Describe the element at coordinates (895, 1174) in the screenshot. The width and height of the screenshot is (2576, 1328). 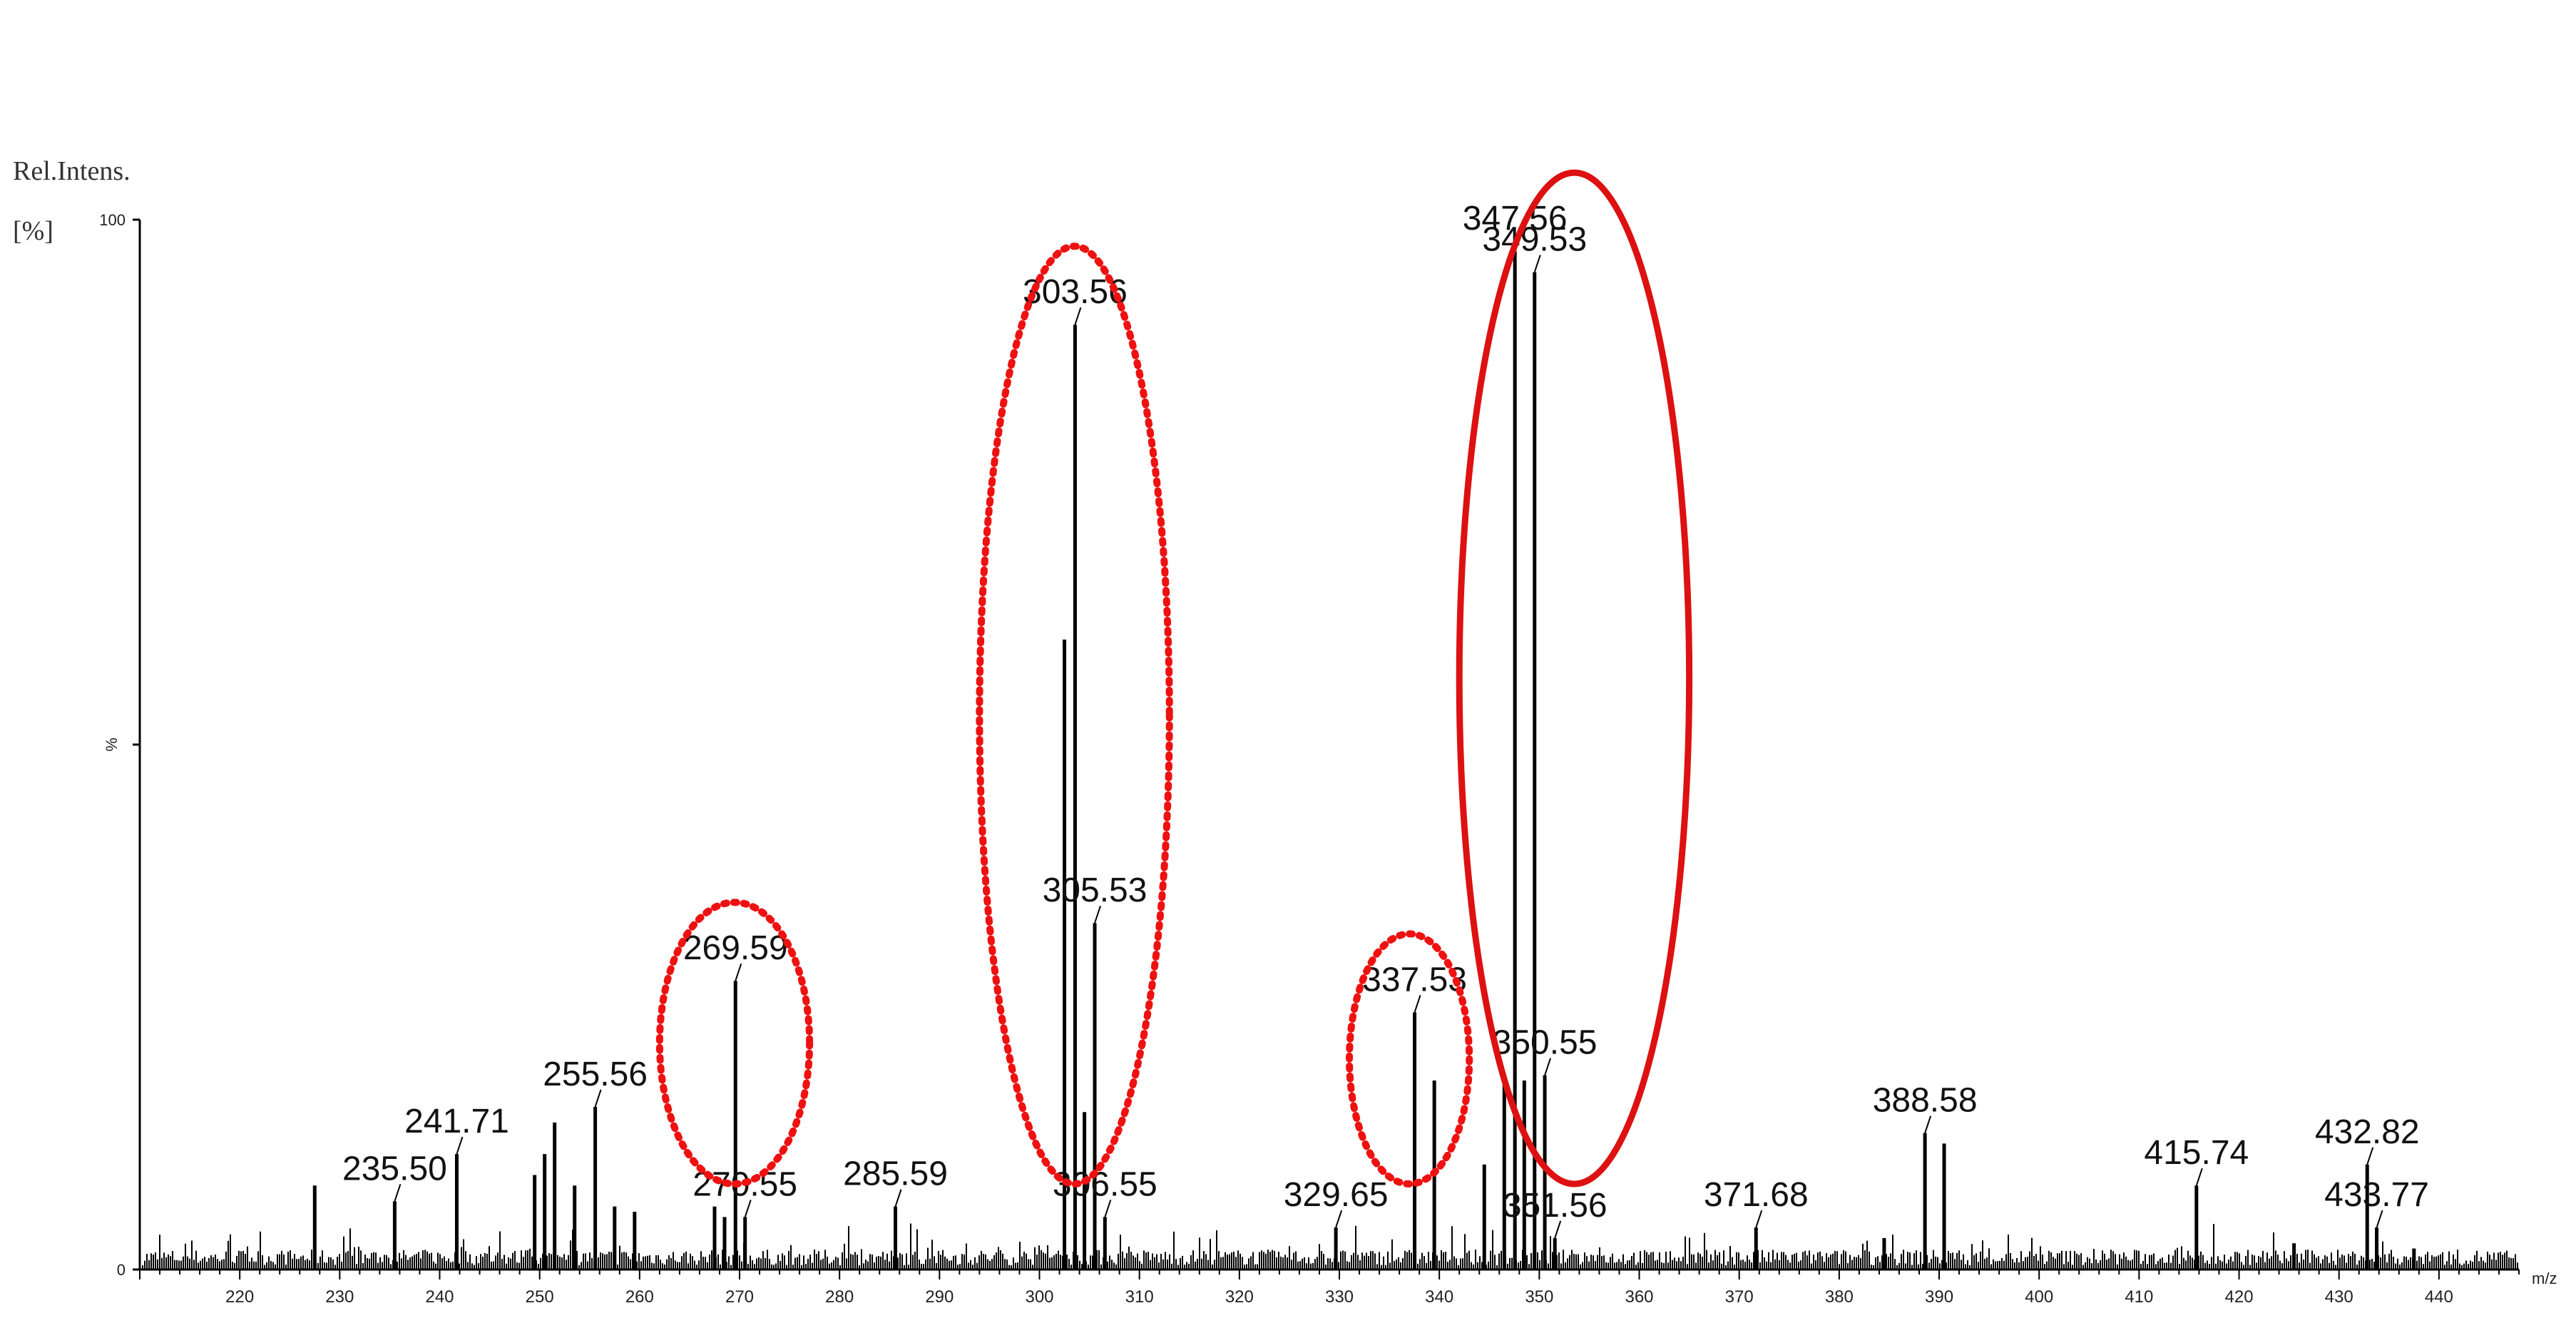
I see `peak-label-285.59: 285.59` at that location.